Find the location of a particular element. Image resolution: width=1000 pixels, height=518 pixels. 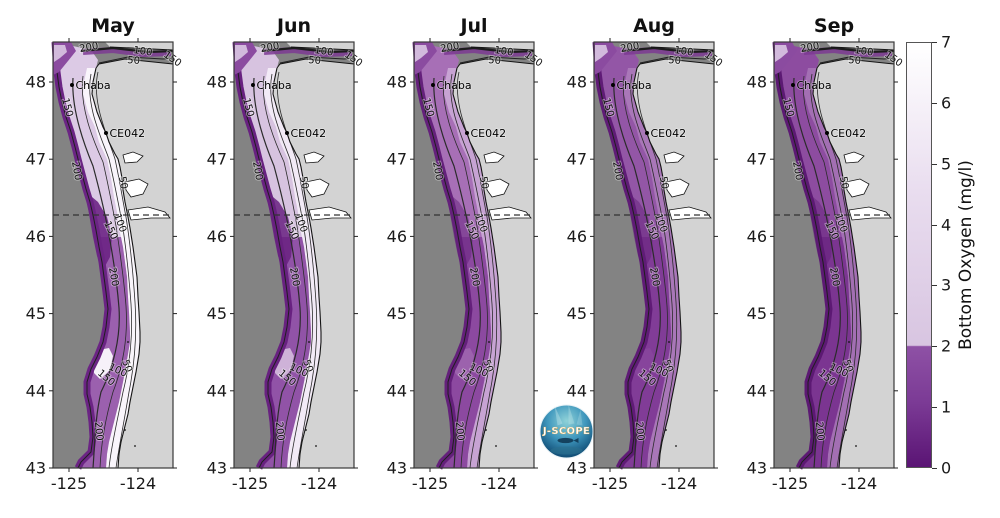

whale-tail is located at coordinates (576, 440).